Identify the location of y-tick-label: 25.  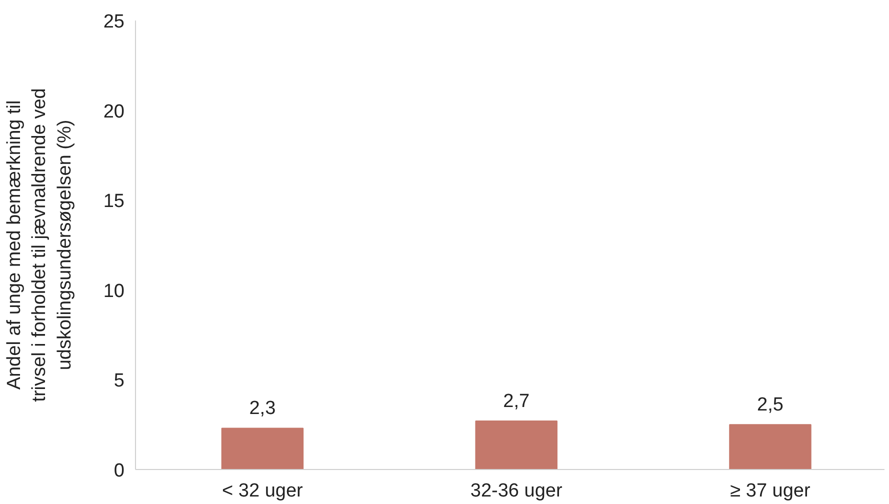
(114, 22).